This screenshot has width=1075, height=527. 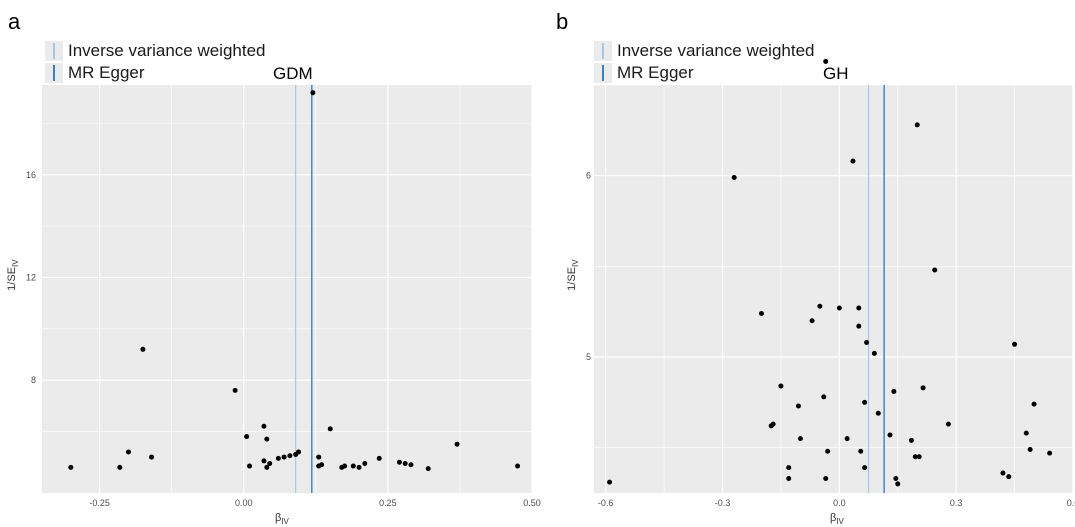 What do you see at coordinates (293, 73) in the screenshot?
I see `plot-title: GDM` at bounding box center [293, 73].